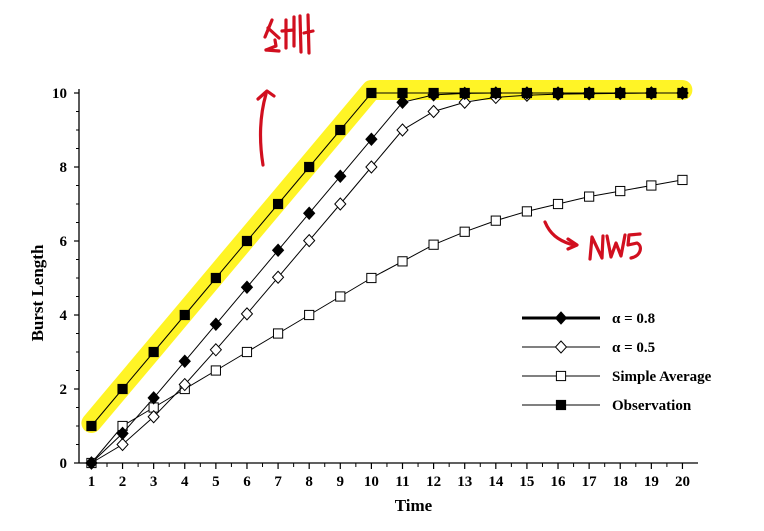  What do you see at coordinates (464, 482) in the screenshot?
I see `x-tick-label: 13` at bounding box center [464, 482].